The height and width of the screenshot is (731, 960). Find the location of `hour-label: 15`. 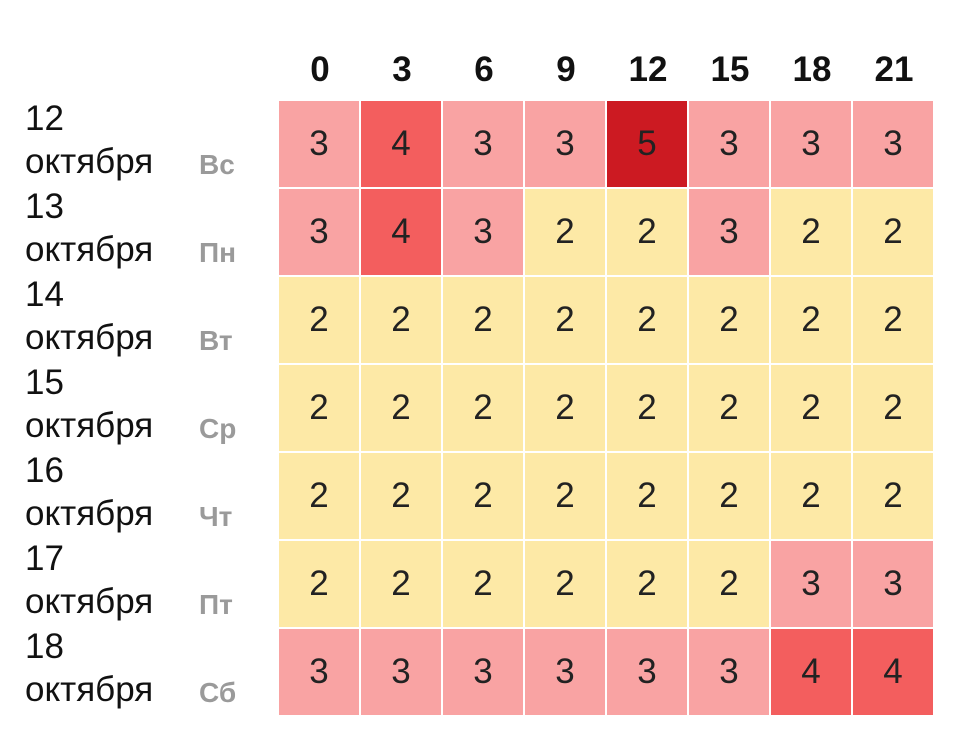

hour-label: 15 is located at coordinates (730, 69).